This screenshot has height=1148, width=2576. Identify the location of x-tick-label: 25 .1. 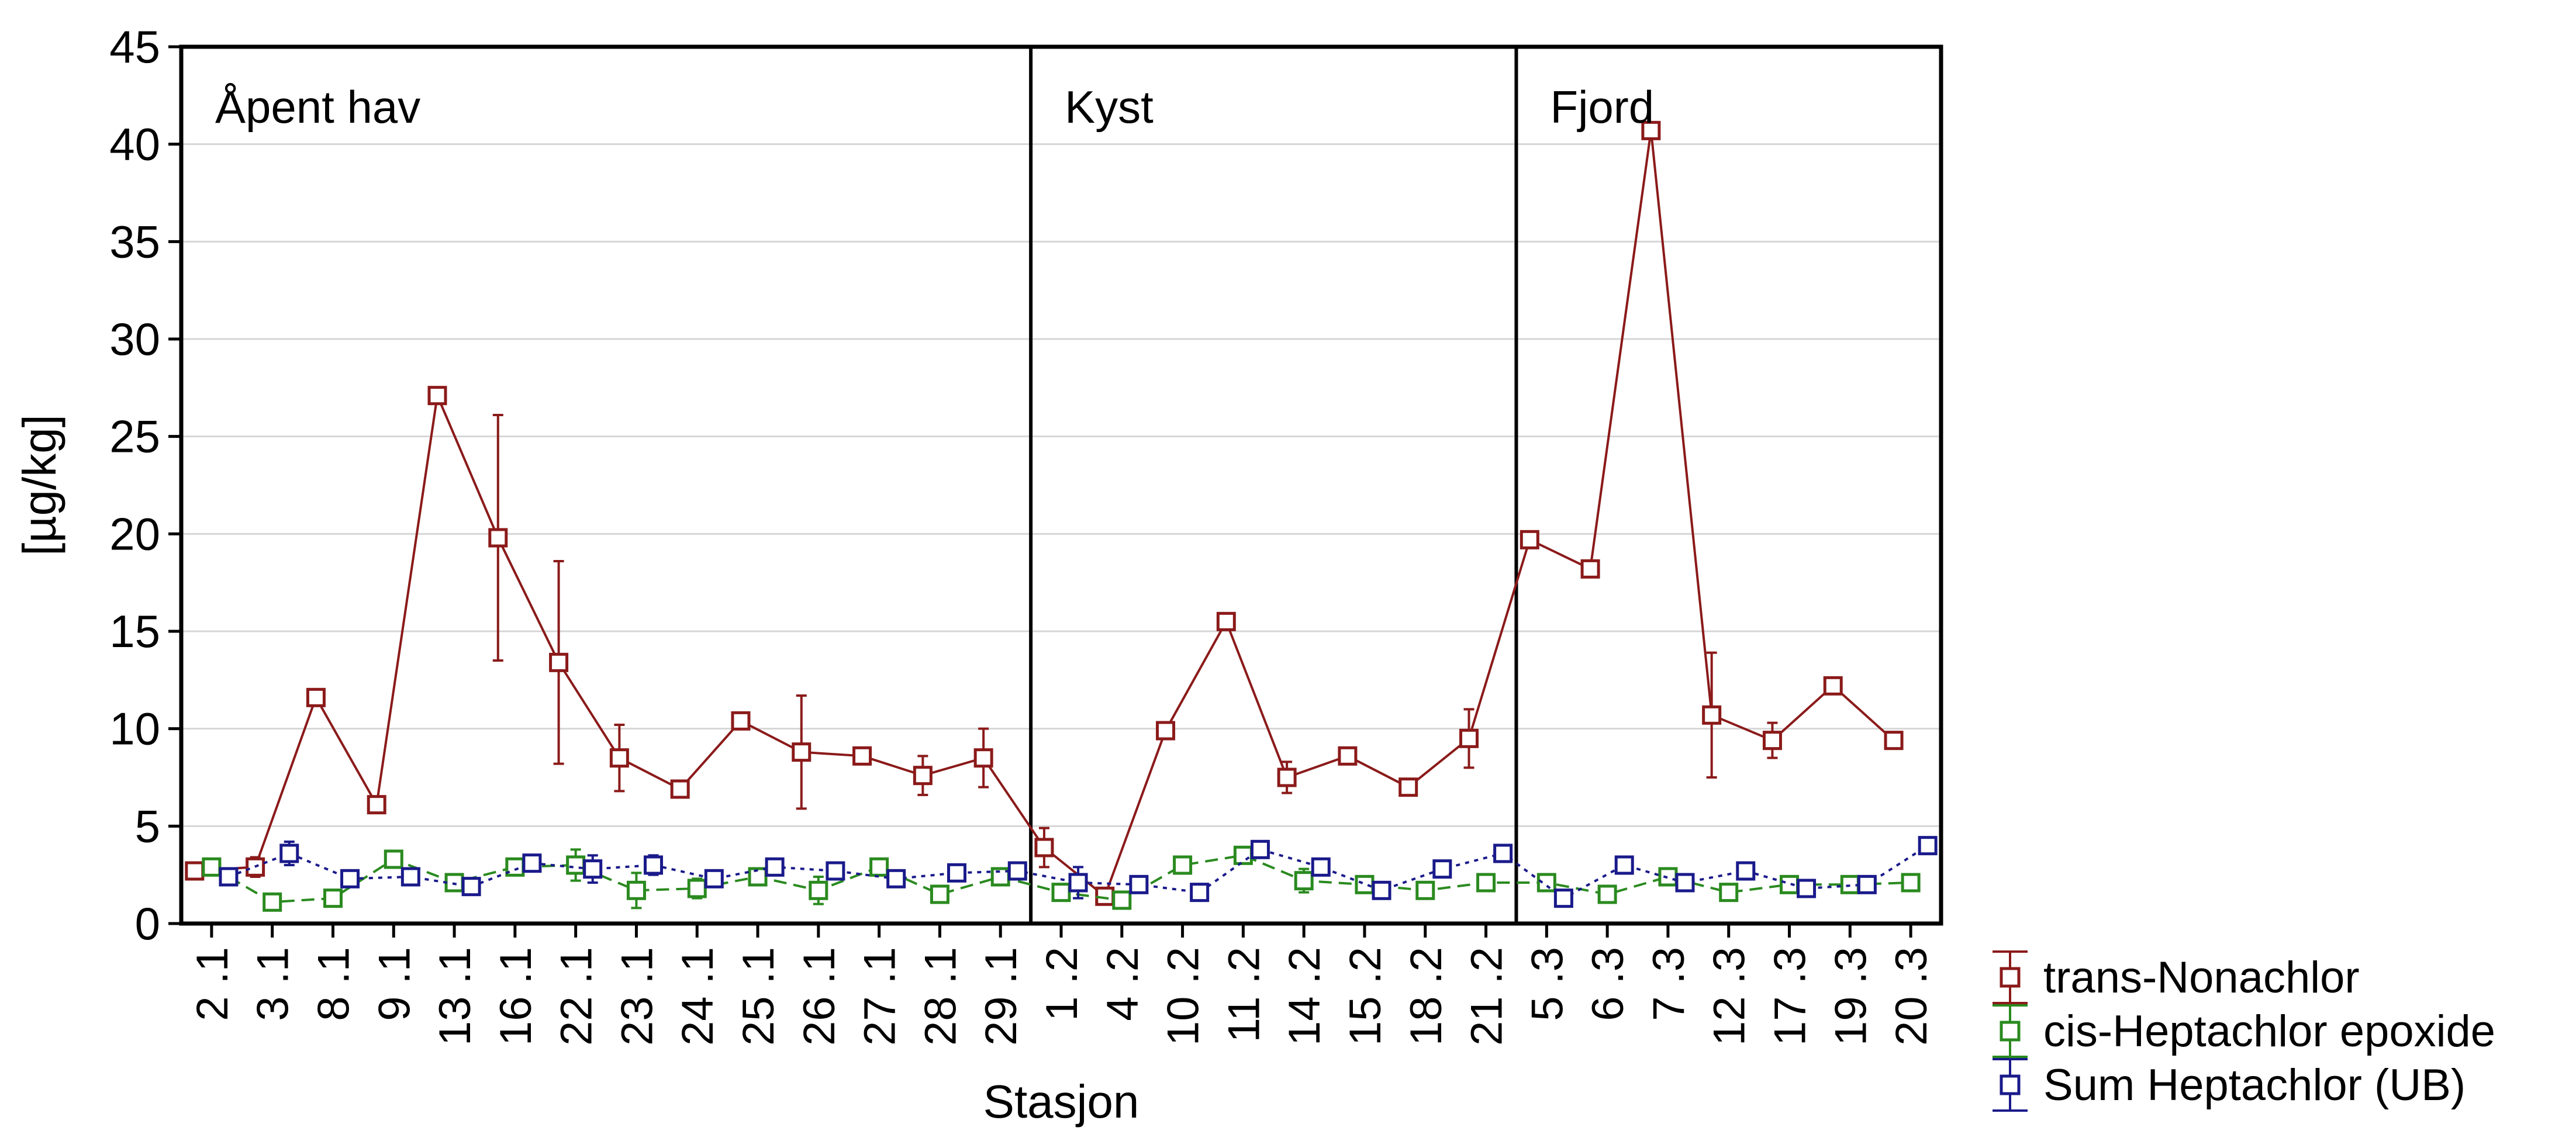
(759, 996).